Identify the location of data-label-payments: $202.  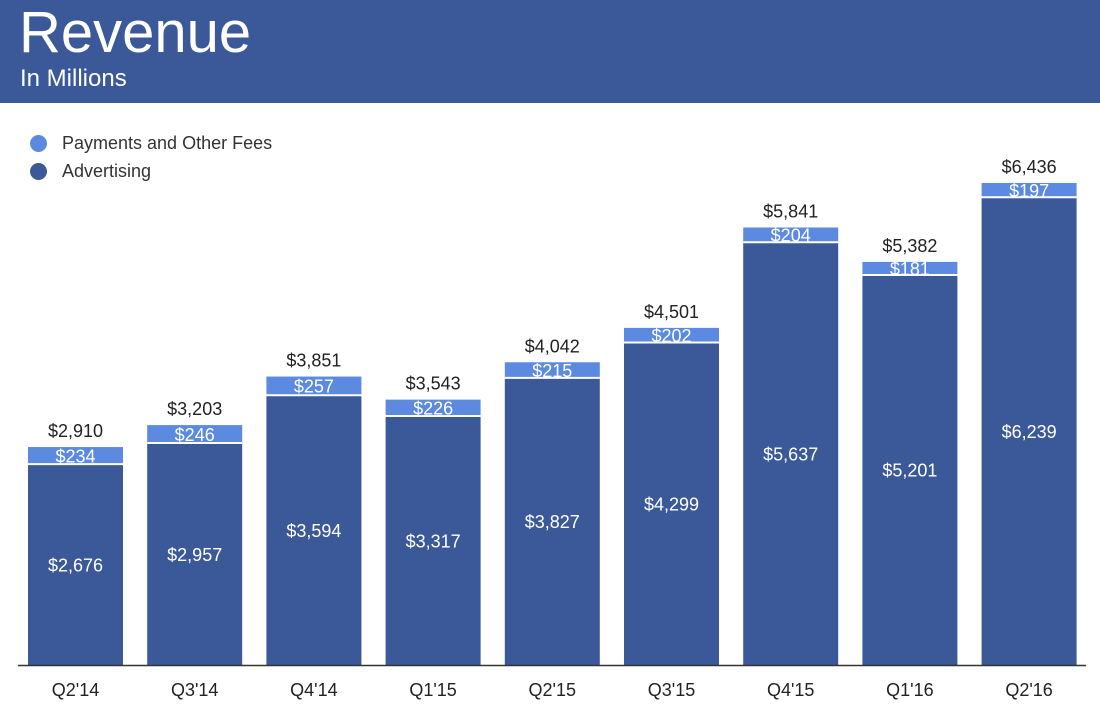
(671, 336).